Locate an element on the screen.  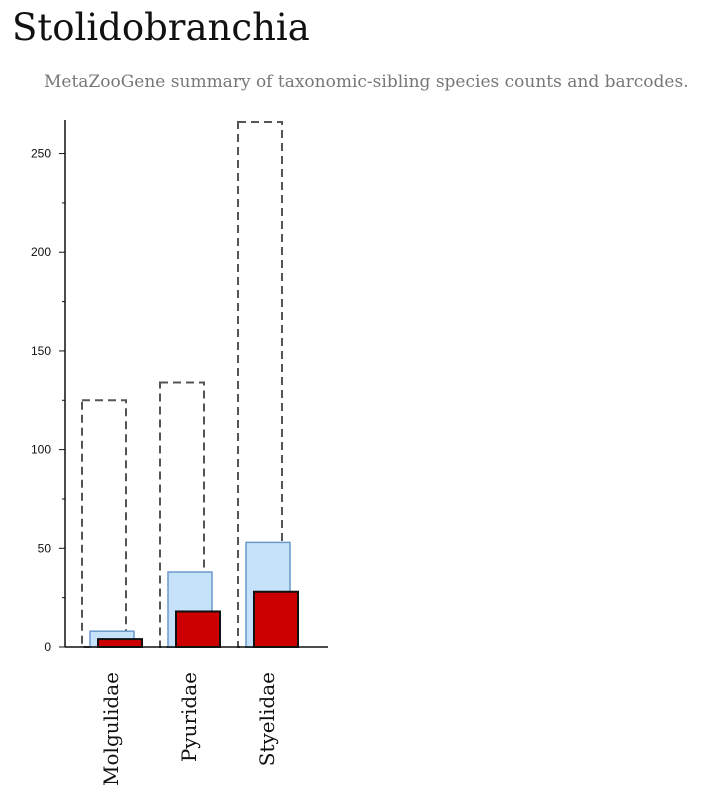
y-tick-label: 50 is located at coordinates (45, 548).